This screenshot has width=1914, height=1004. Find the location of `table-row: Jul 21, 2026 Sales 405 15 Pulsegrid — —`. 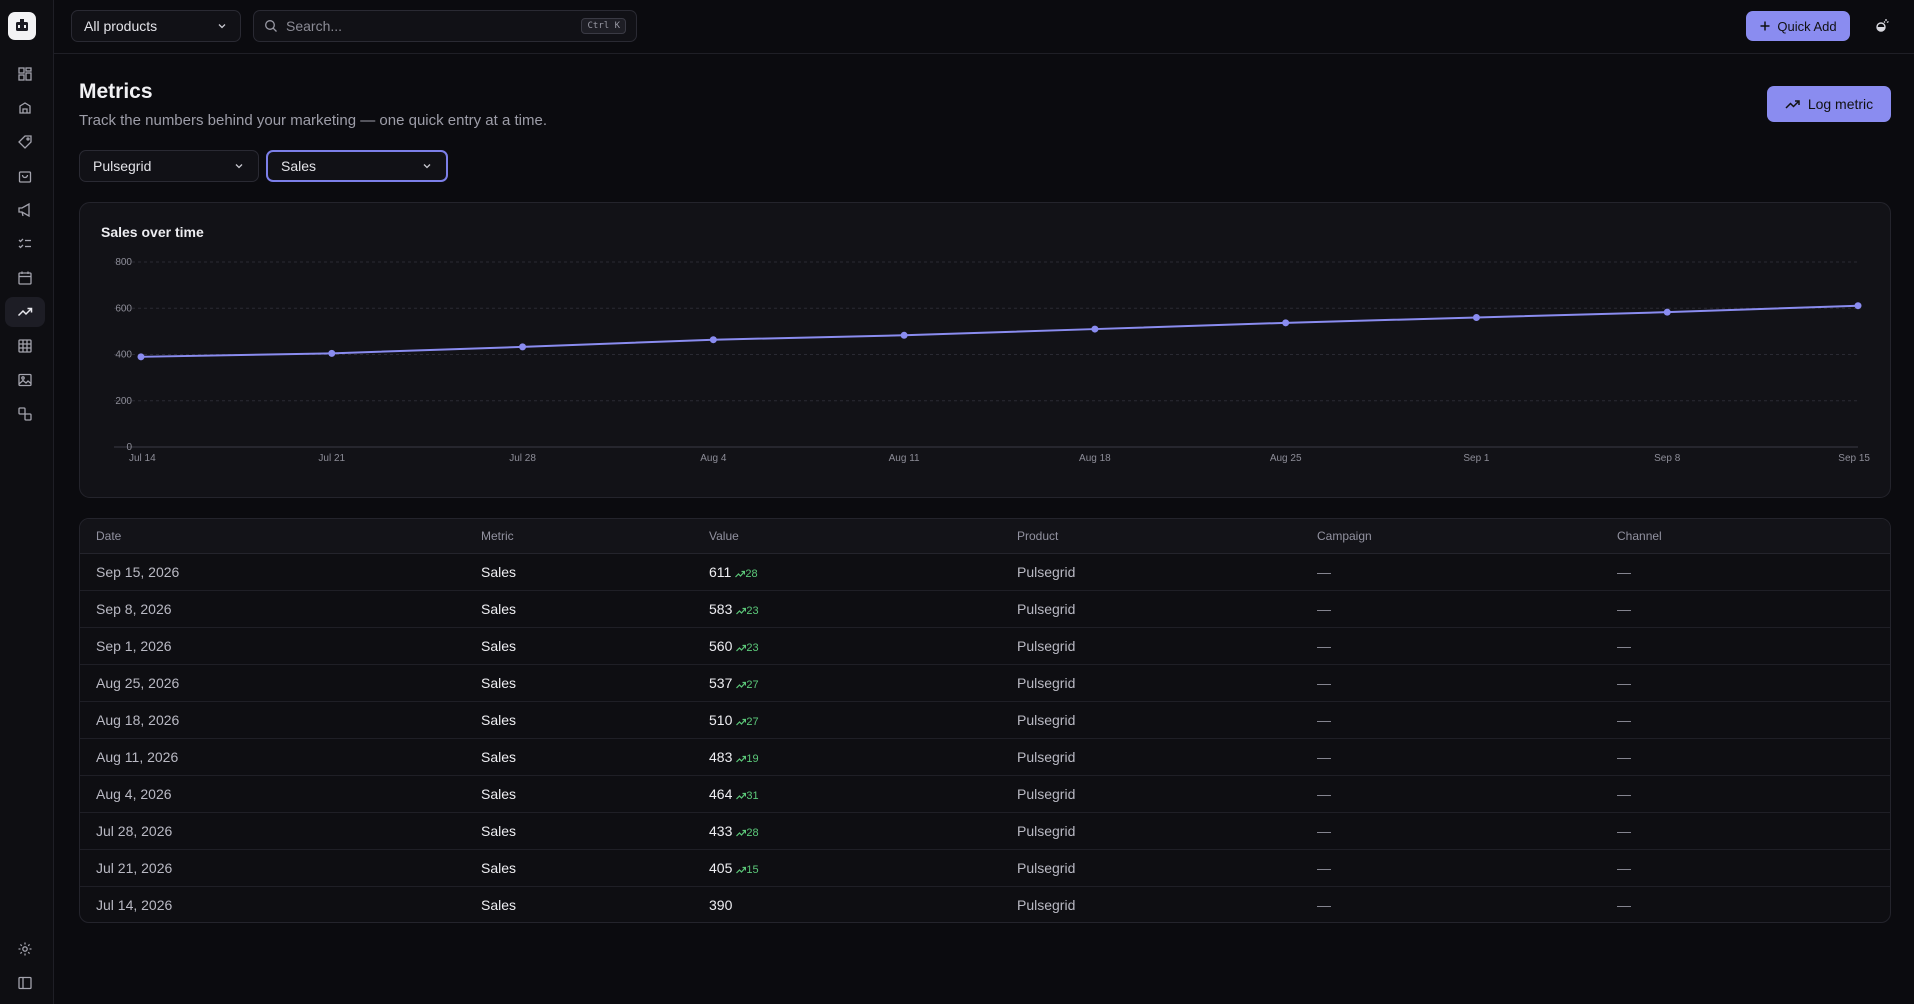

table-row: Jul 21, 2026 Sales 405 15 Pulsegrid — — is located at coordinates (985, 868).